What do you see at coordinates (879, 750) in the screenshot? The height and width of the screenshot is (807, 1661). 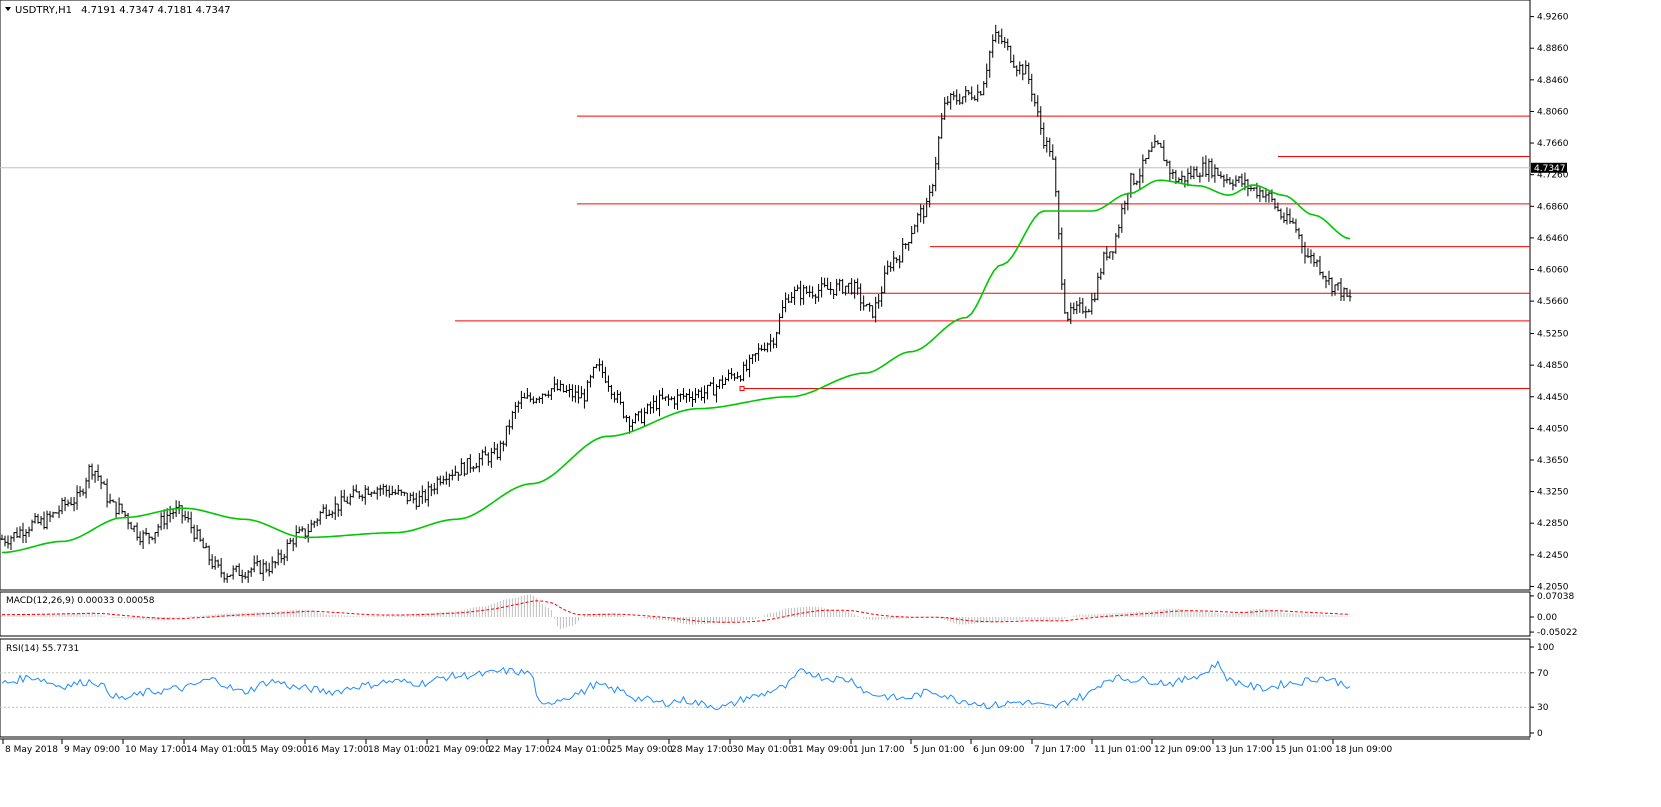 I see `x-tick-label: 1 Jun 17:00` at bounding box center [879, 750].